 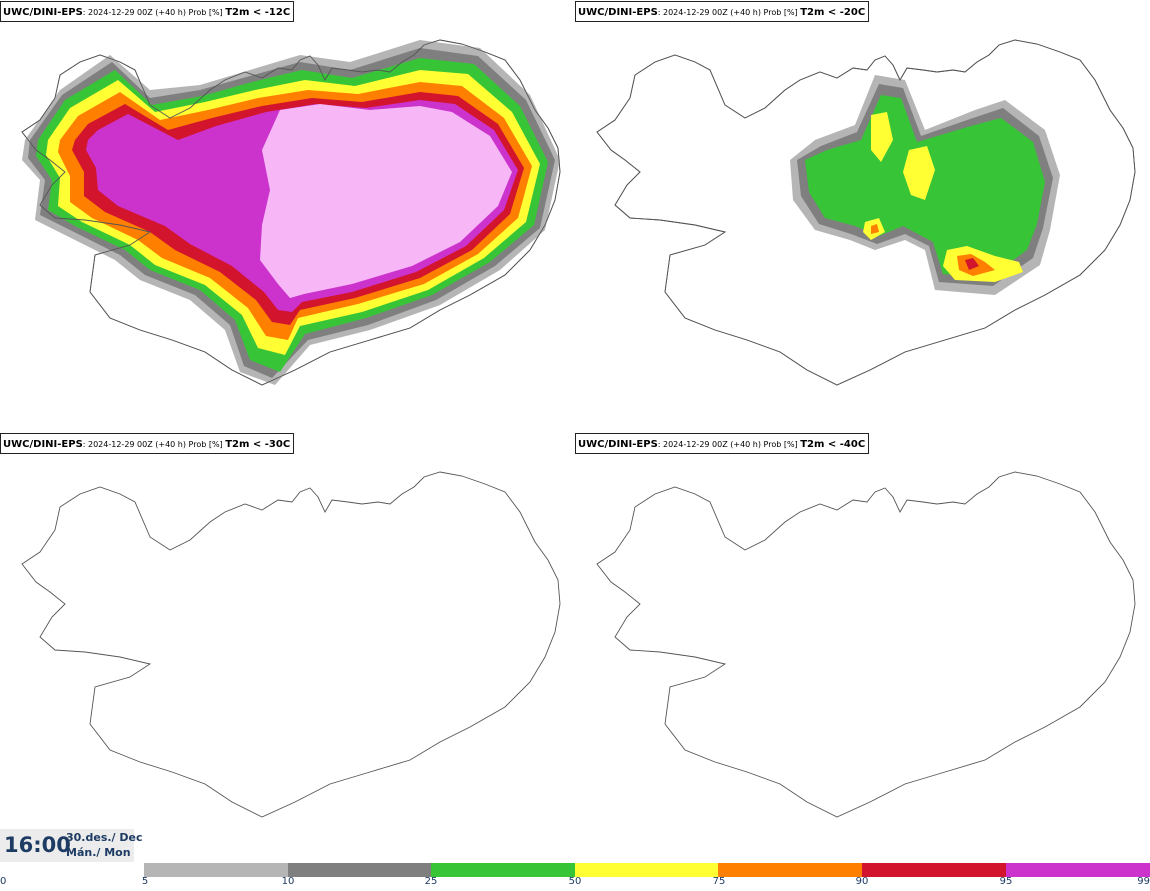 What do you see at coordinates (833, 444) in the screenshot?
I see `threshold-label: T2m < -40C` at bounding box center [833, 444].